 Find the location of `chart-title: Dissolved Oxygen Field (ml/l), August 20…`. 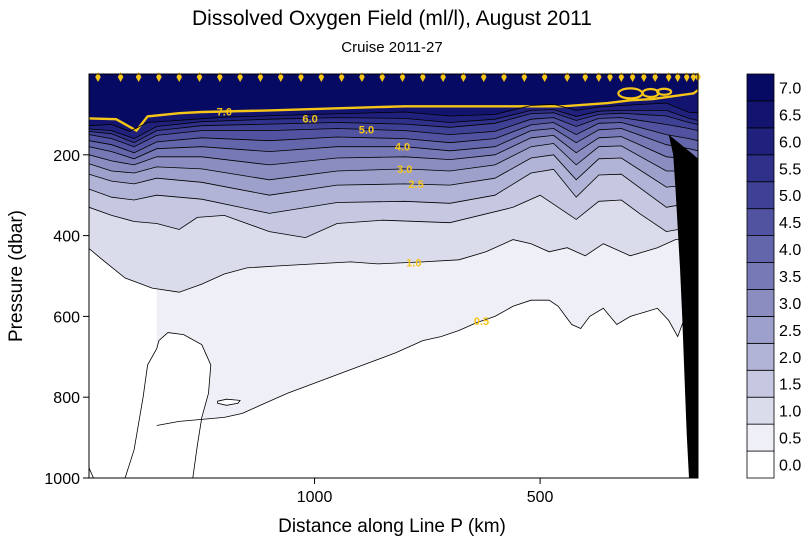

chart-title: Dissolved Oxygen Field (ml/l), August 20… is located at coordinates (392, 18).